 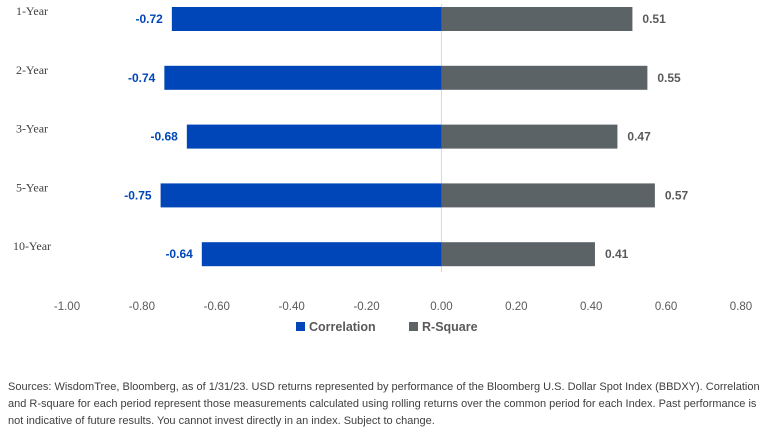 I want to click on r-square-legend-swatch, so click(x=413, y=326).